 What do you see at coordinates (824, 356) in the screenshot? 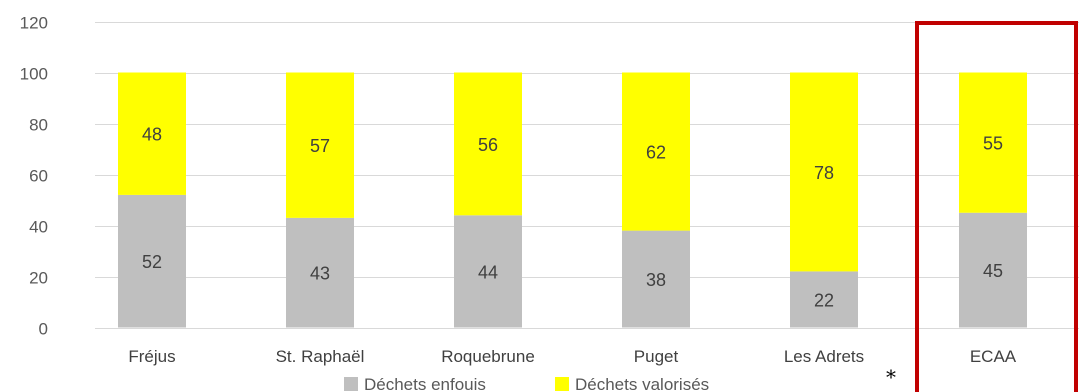
I see `category-label: Les Adrets` at bounding box center [824, 356].